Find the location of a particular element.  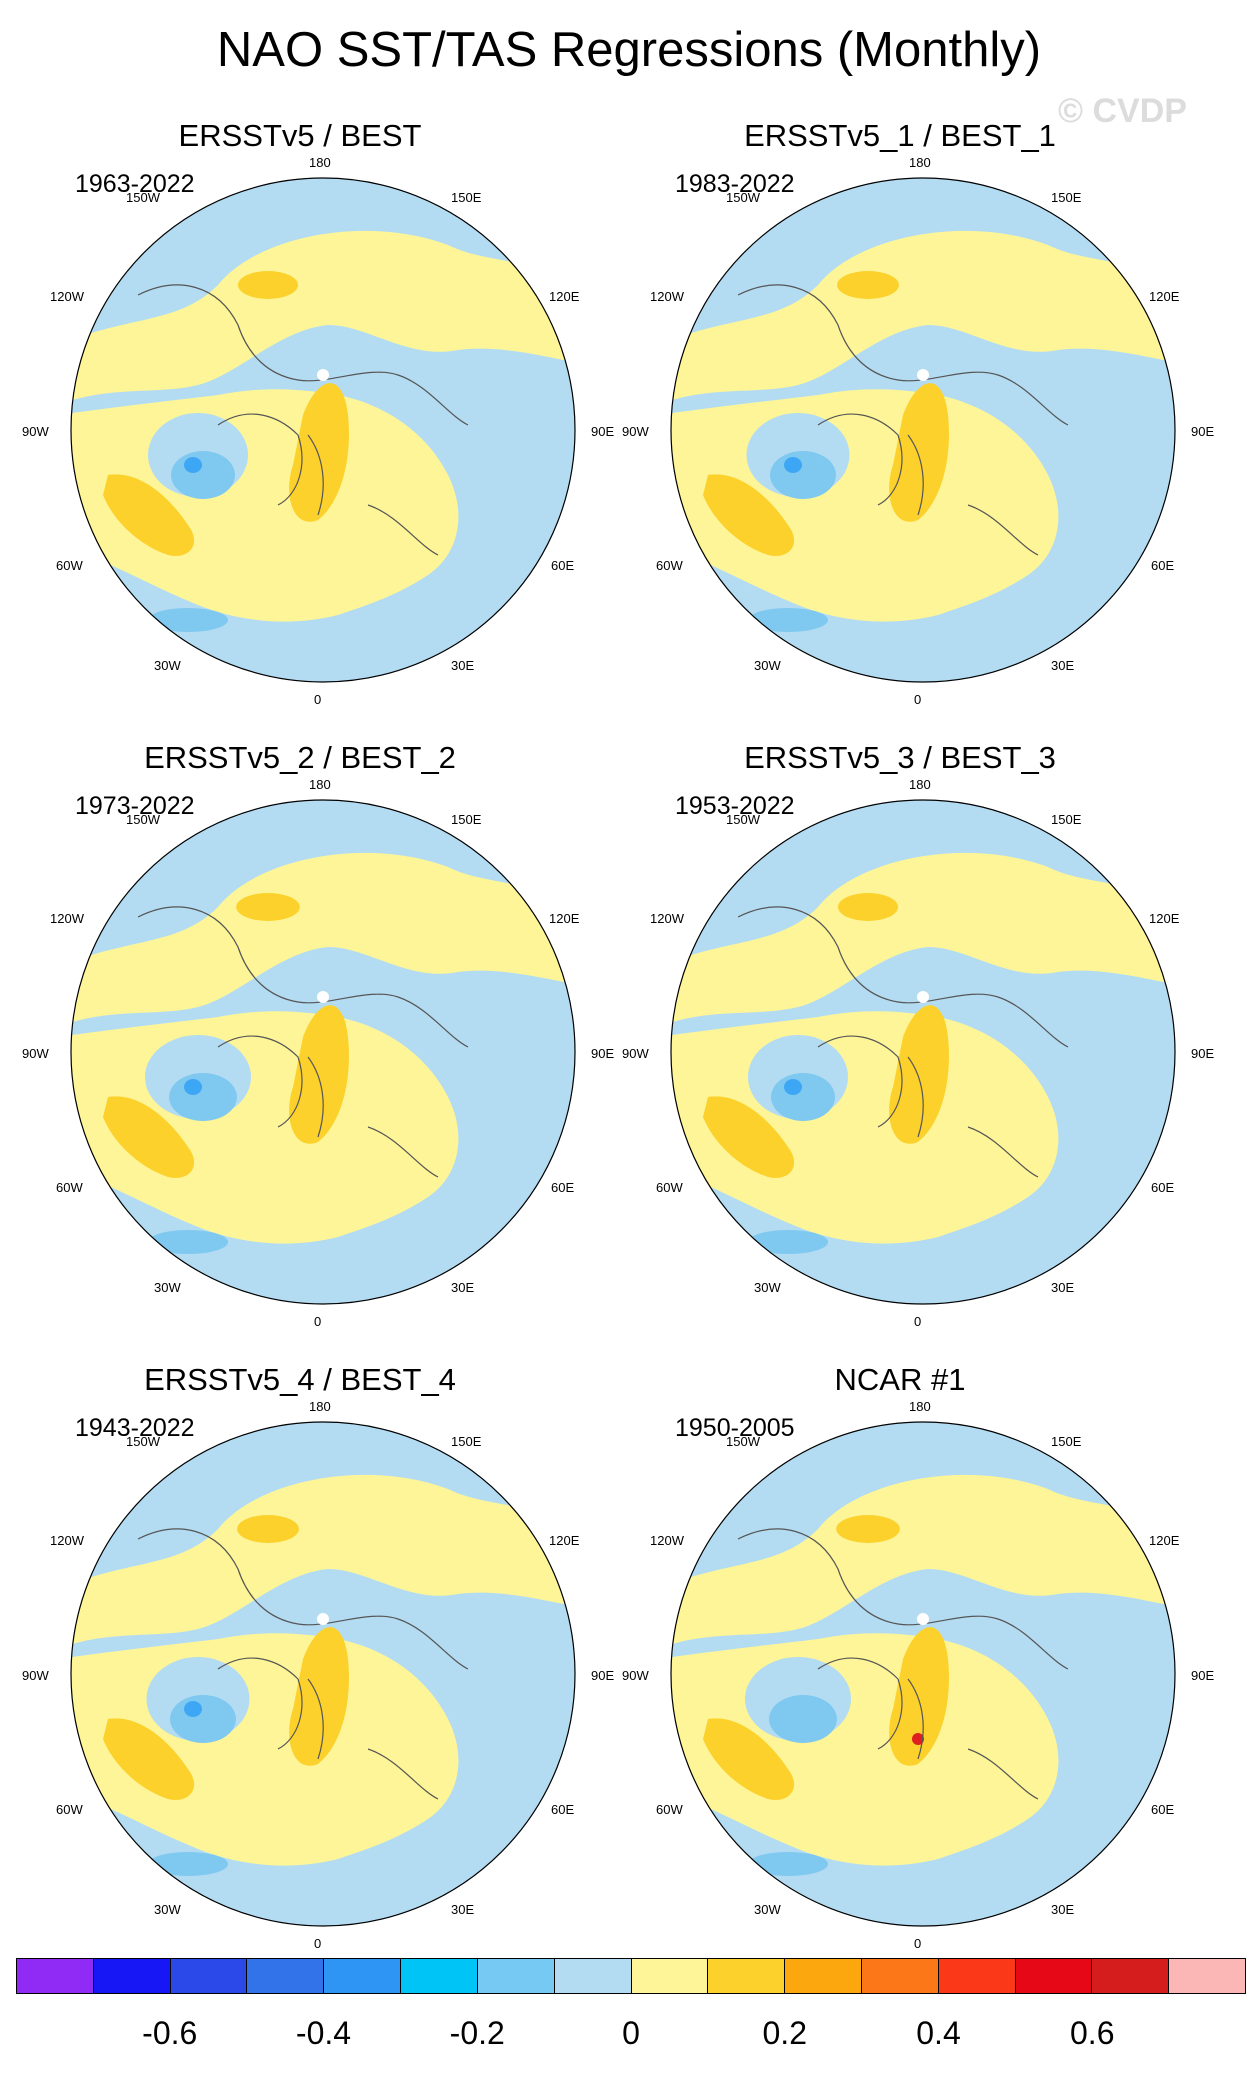

panel-title: ERSSTv5_4 / BEST_4 is located at coordinates (300, 1379).